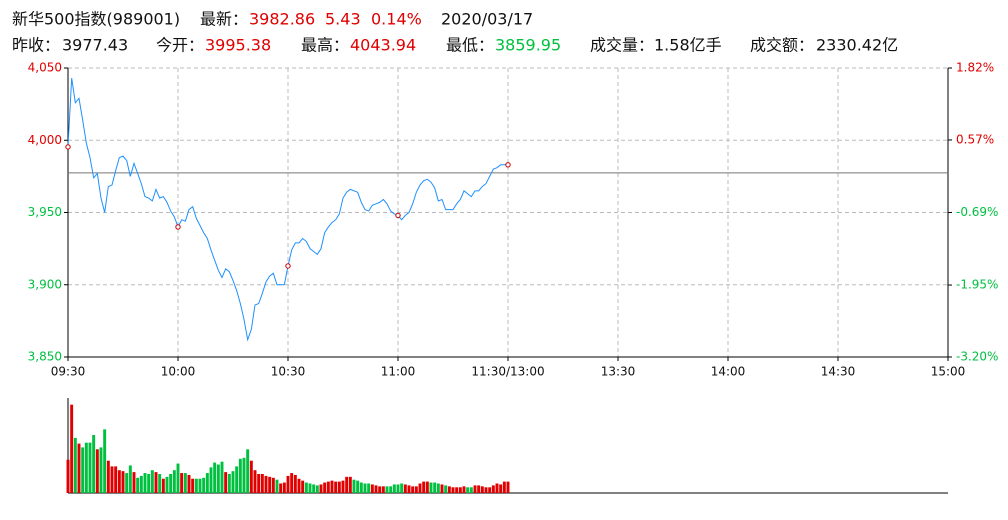 The image size is (1008, 520). I want to click on date: 2020/03/17, so click(487, 19).